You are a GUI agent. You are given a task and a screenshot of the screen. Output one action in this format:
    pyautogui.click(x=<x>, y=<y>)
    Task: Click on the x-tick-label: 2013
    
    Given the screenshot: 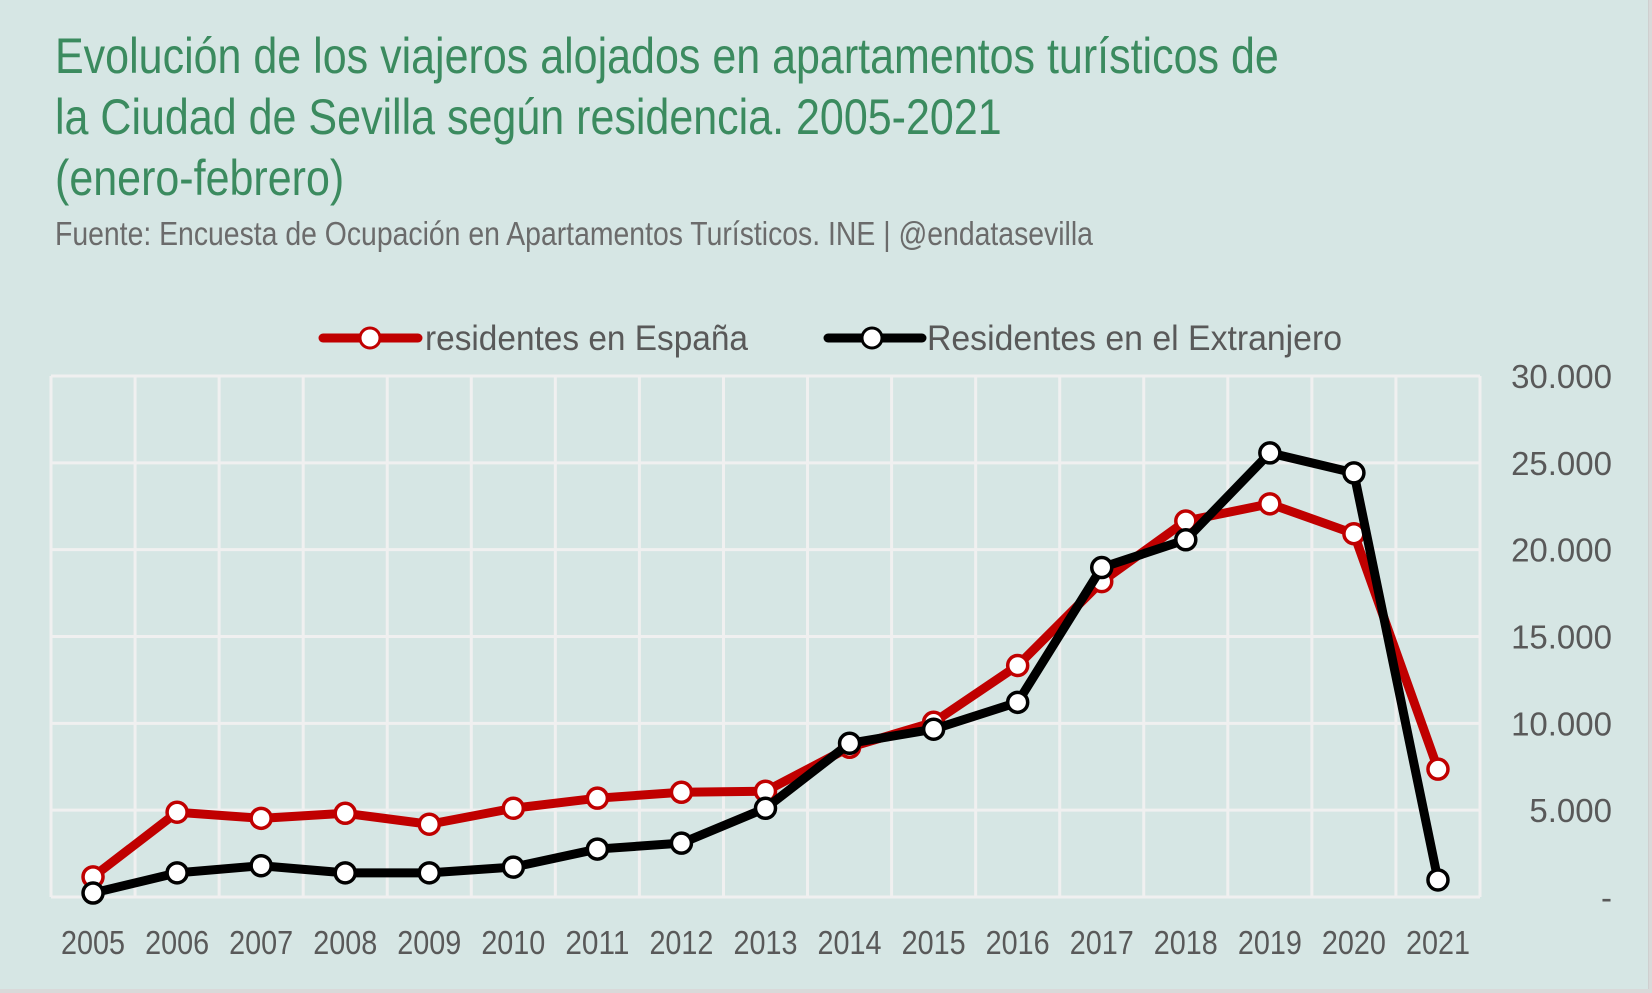 What is the action you would take?
    pyautogui.click(x=766, y=942)
    